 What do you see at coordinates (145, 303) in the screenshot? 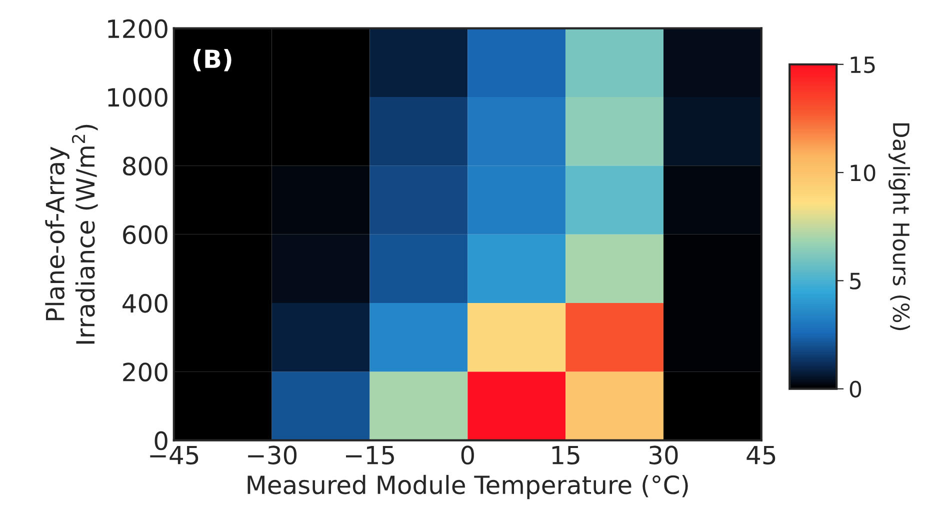
I see `y-tick-label: 400` at bounding box center [145, 303].